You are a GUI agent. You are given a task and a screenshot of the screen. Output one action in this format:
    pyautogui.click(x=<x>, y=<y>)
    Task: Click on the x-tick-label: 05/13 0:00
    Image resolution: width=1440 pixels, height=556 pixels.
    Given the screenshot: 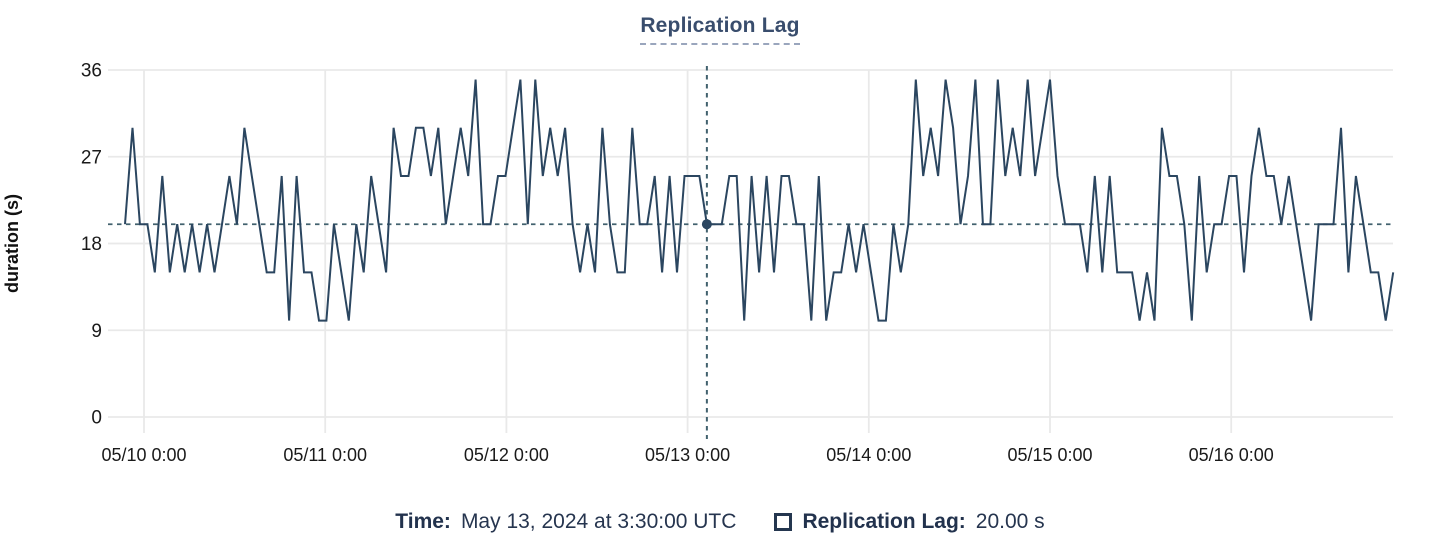 What is the action you would take?
    pyautogui.click(x=687, y=455)
    